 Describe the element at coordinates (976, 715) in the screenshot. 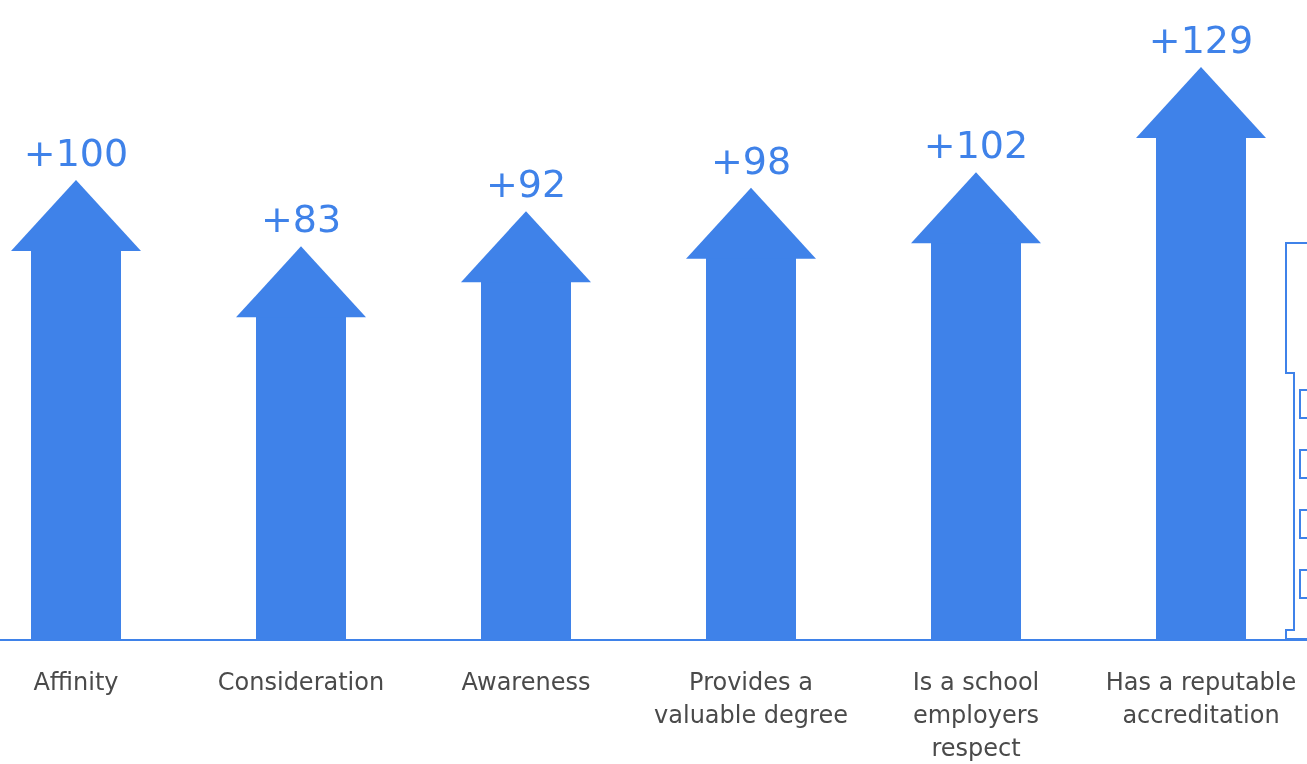

I see `x-tick-label: Is a school employers respect` at that location.